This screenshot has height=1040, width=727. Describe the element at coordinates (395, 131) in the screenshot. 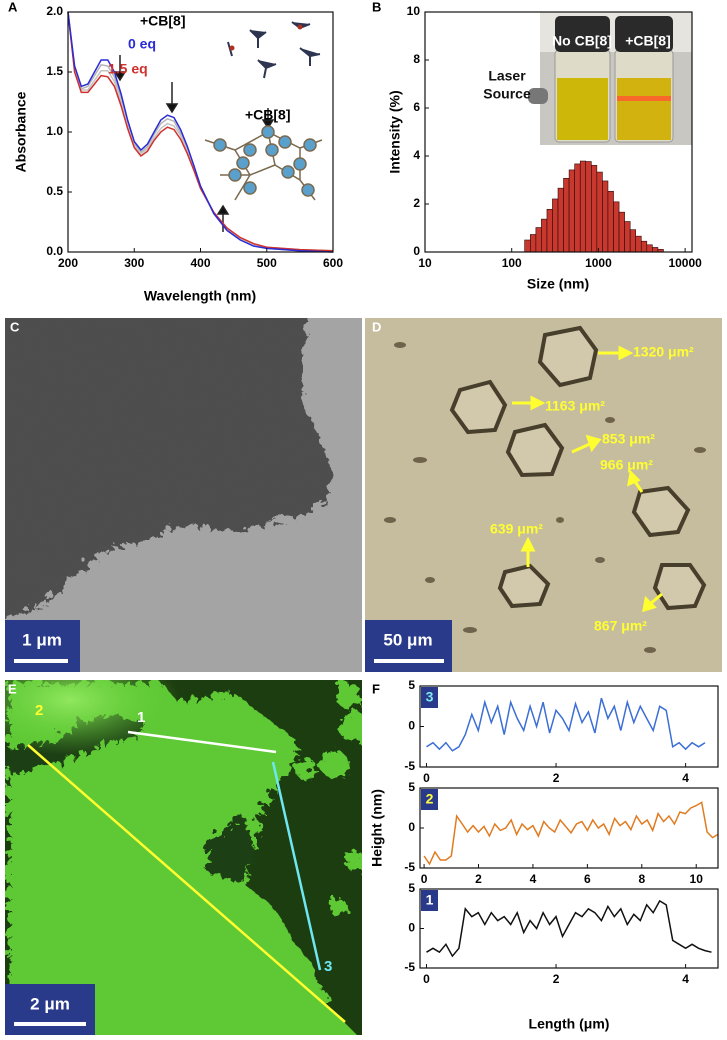

I see `y-axis-label: Intensity (%)` at that location.